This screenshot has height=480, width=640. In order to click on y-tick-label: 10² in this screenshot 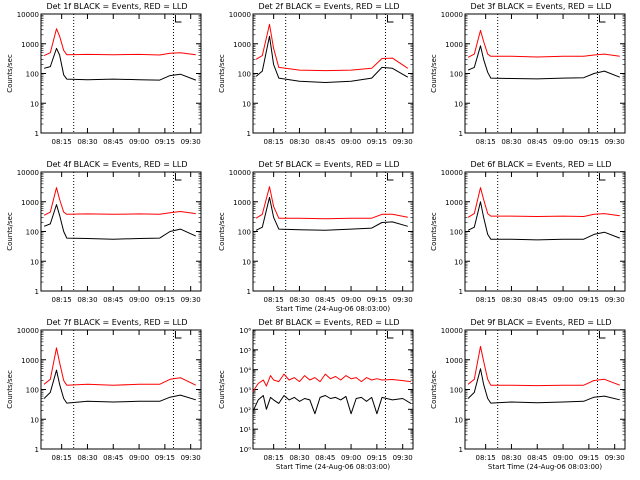, I will do `click(245, 410)`.